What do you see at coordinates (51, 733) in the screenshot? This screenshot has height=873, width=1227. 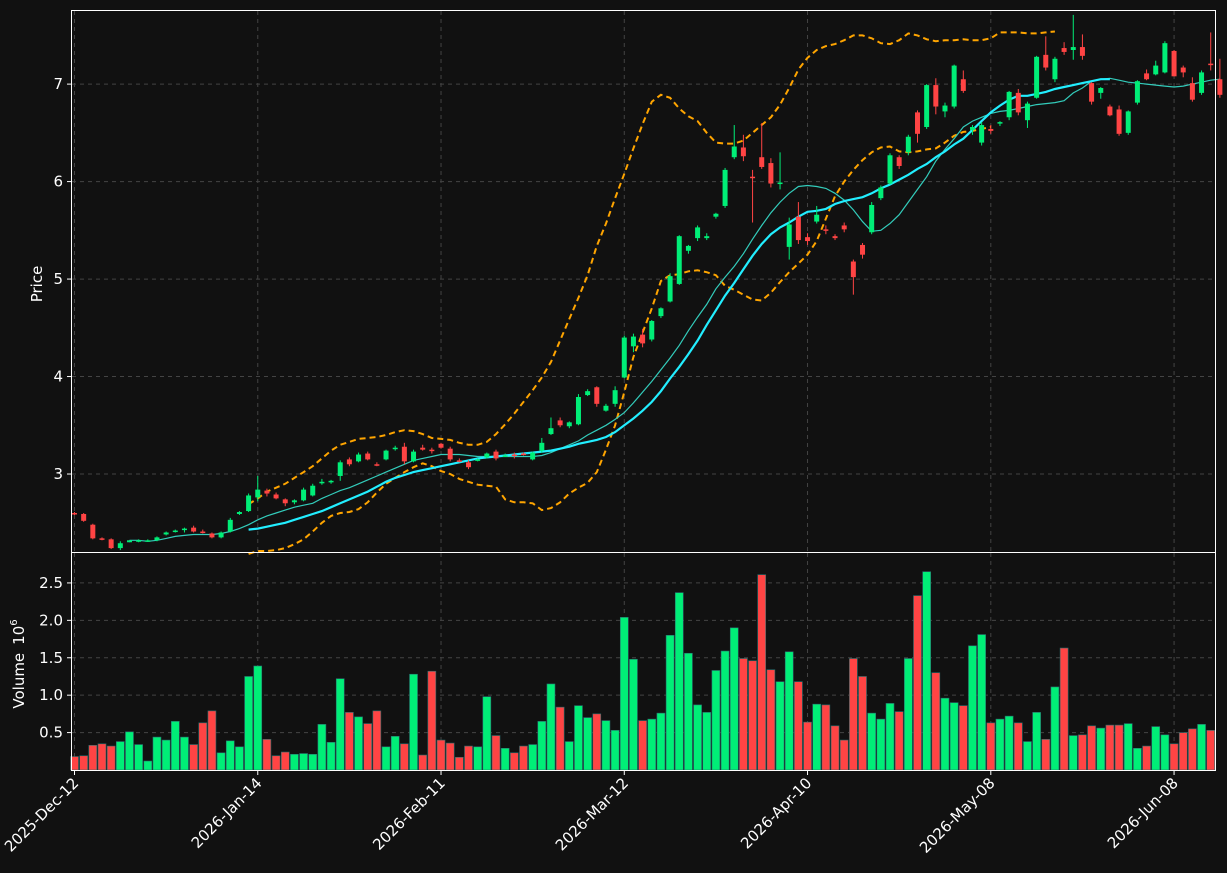 I see `volume-tick-label: 0.5` at bounding box center [51, 733].